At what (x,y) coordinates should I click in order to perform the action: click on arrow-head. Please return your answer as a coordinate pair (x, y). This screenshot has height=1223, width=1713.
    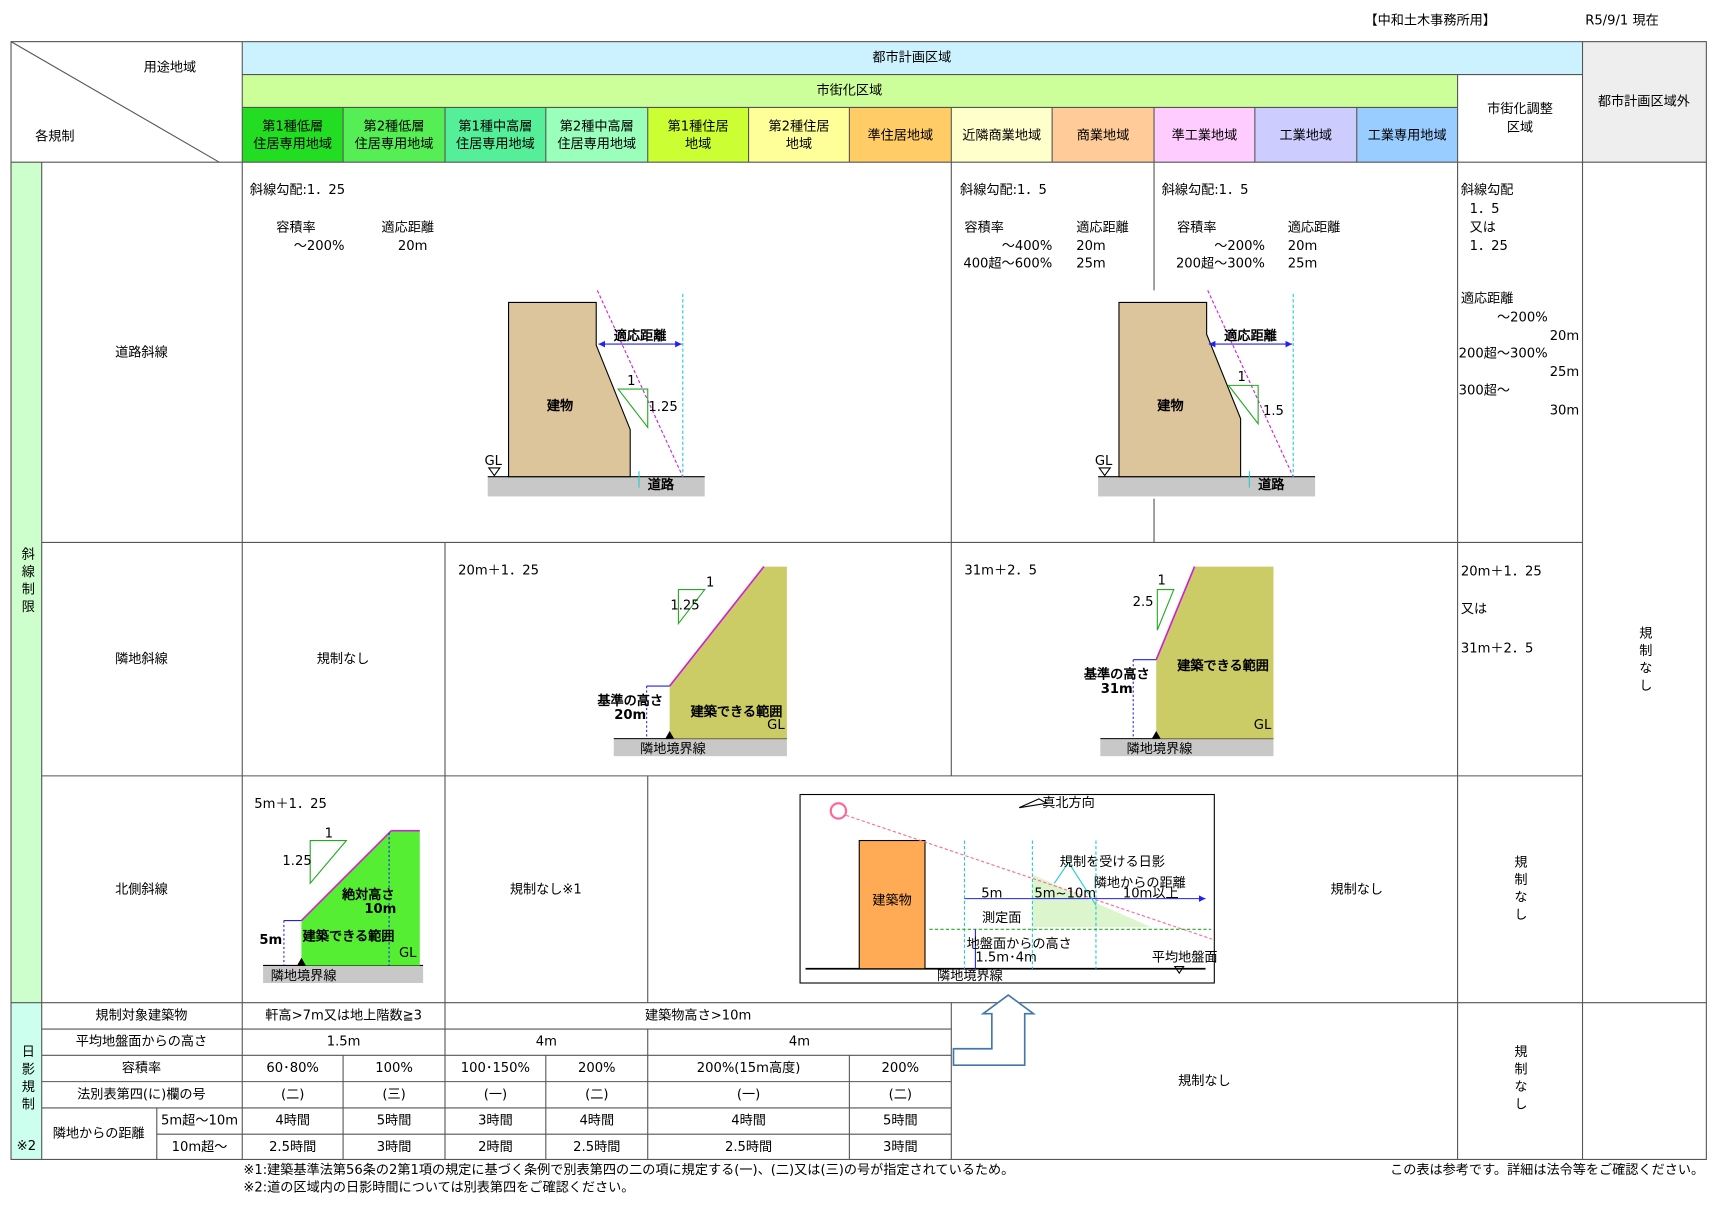
    Looking at the image, I should click on (601, 344).